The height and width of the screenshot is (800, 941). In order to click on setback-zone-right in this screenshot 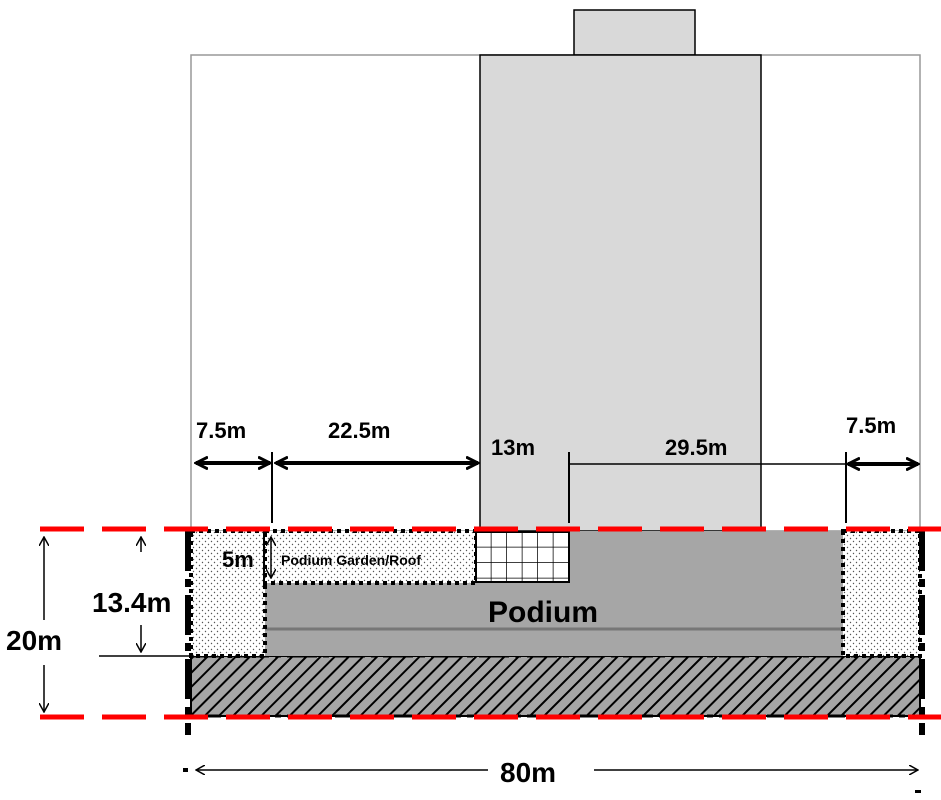, I will do `click(881, 593)`.